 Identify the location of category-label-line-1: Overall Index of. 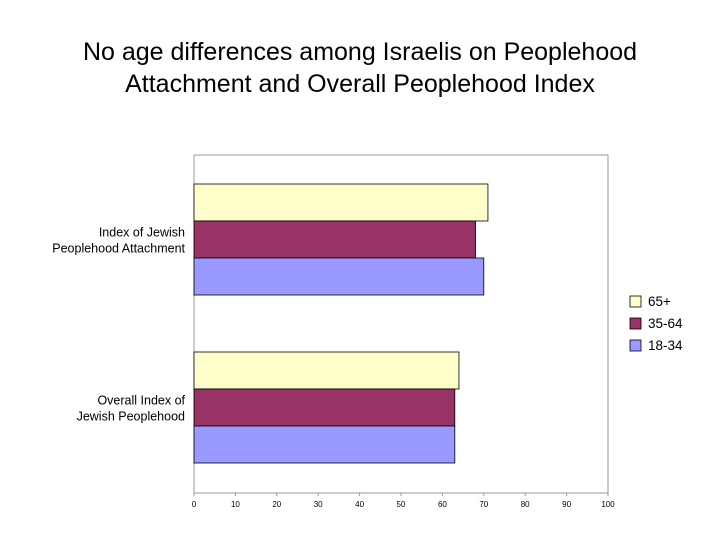
(141, 401).